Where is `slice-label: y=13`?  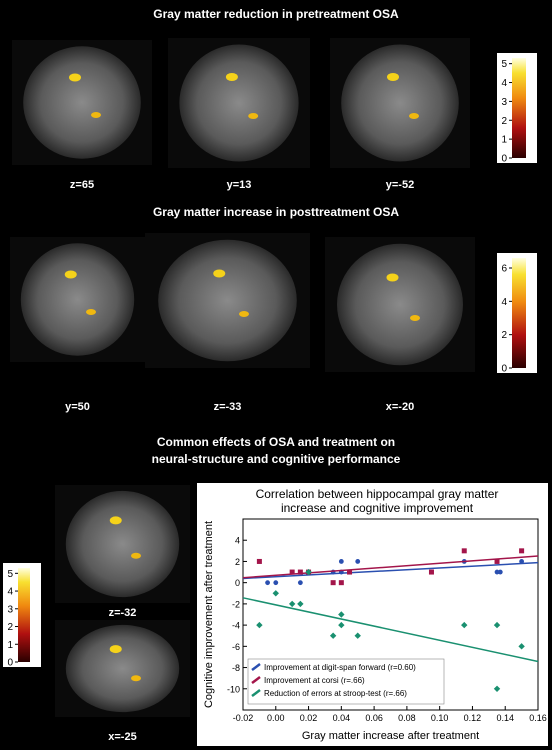
slice-label: y=13 is located at coordinates (239, 185).